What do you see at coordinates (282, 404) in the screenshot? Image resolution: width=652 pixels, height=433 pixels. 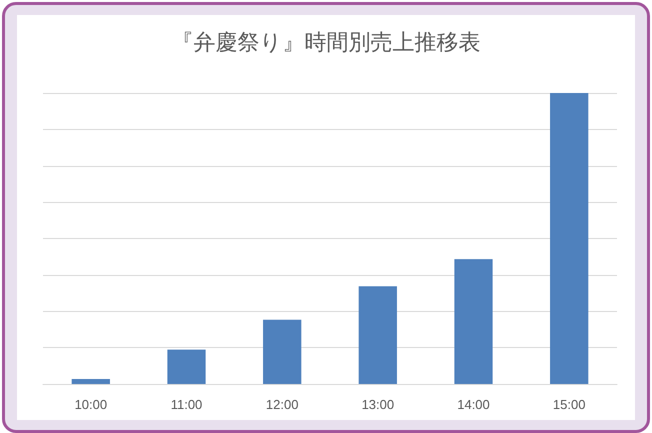 I see `x-tick-label: 12:00` at bounding box center [282, 404].